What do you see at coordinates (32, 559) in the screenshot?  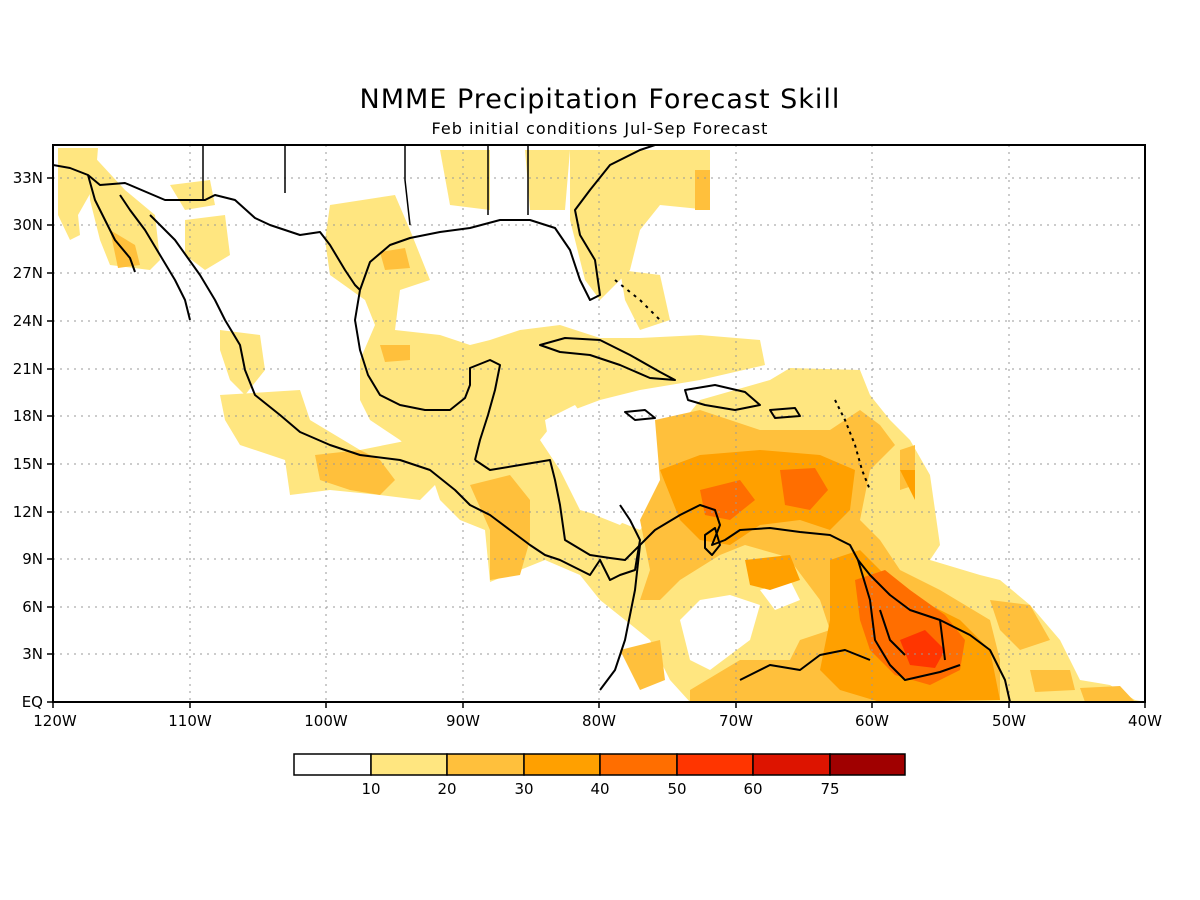 I see `lat-label: 9N` at bounding box center [32, 559].